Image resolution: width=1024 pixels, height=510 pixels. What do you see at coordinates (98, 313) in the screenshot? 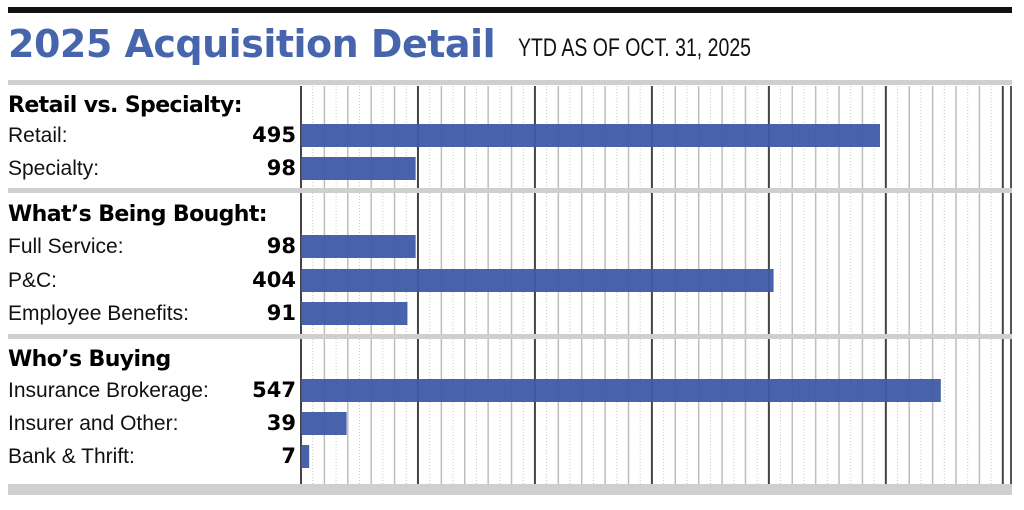
I see `category-label: Employee Benefits:` at bounding box center [98, 313].